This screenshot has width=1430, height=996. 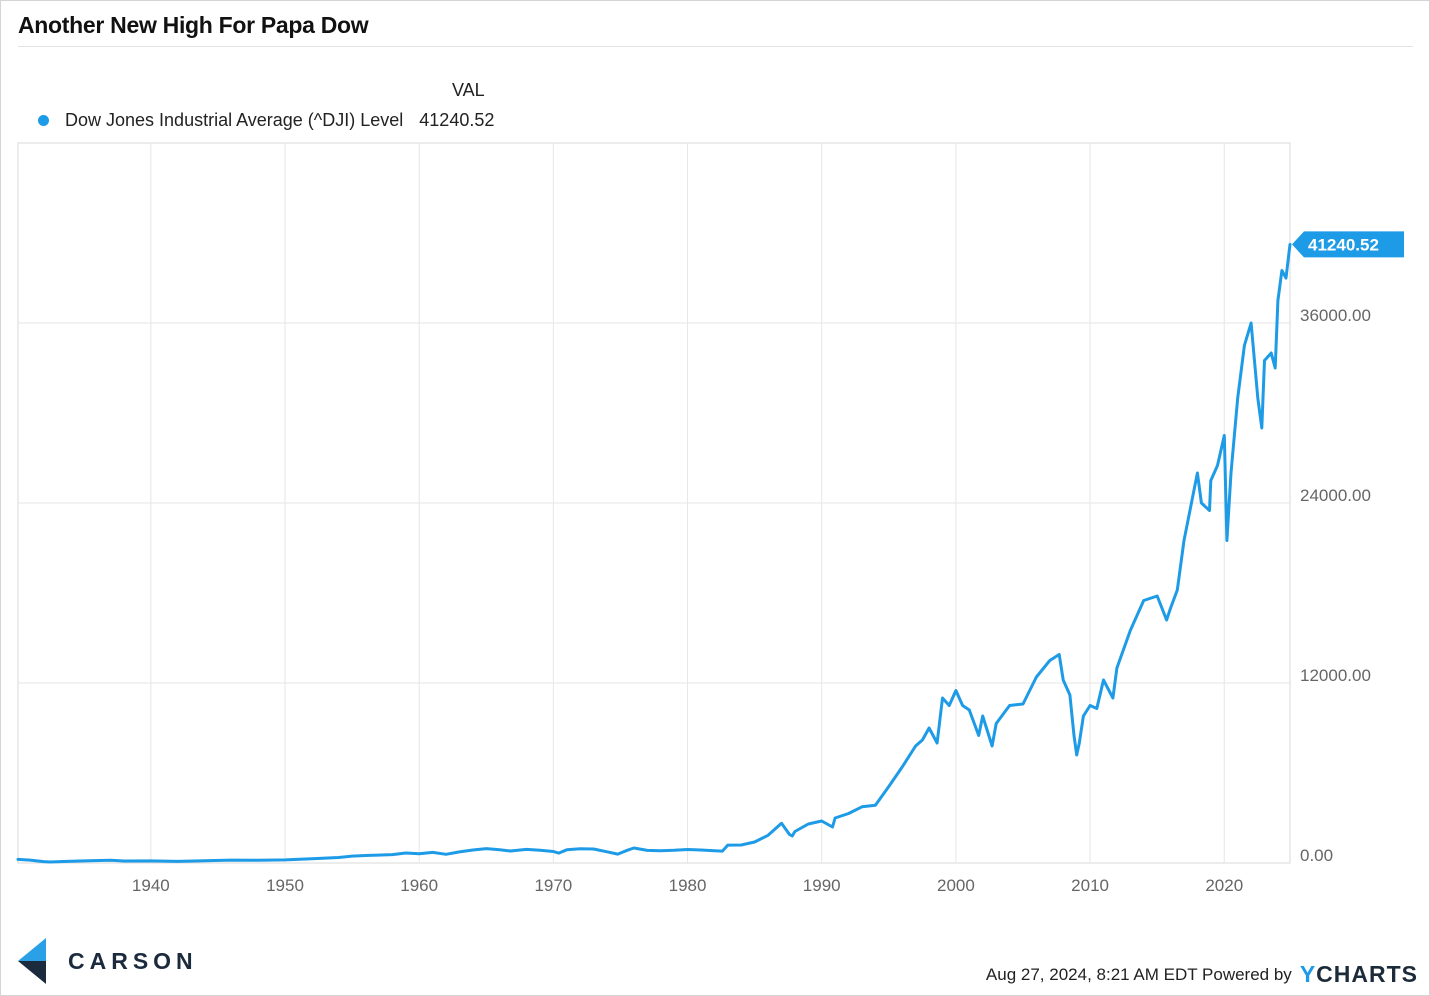 What do you see at coordinates (1138, 974) in the screenshot?
I see `timestamp-powered-by: Aug 27, 2024, 8:21 AM EDT Powered by` at bounding box center [1138, 974].